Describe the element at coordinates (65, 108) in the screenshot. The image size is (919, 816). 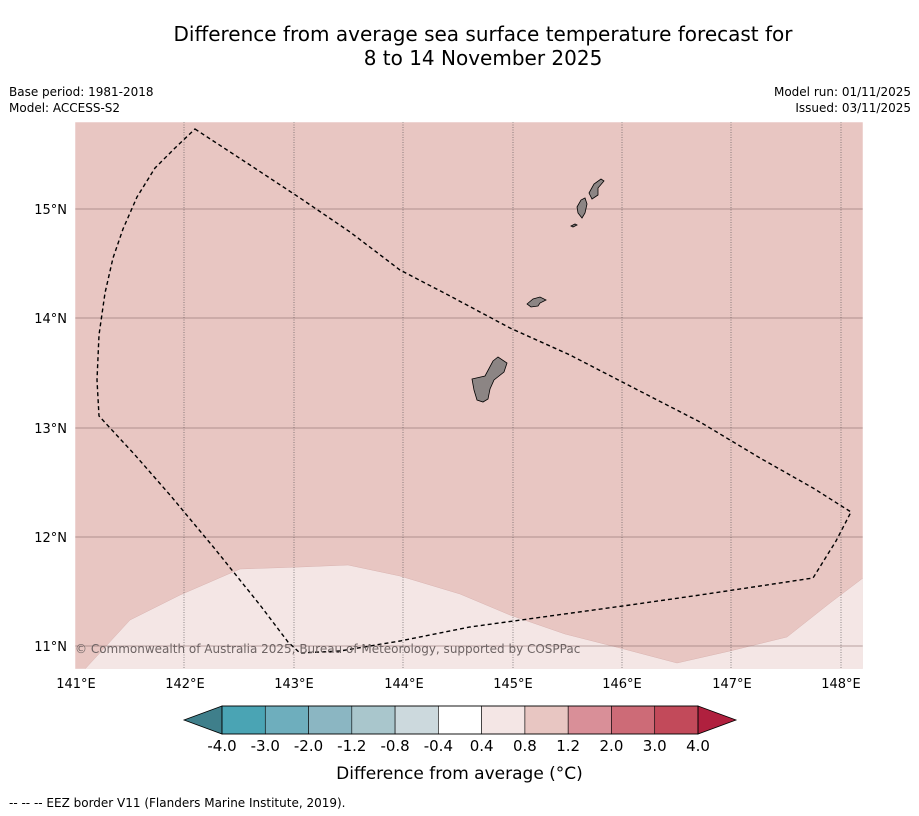
I see `model-name: Model: ACCESS-S2` at that location.